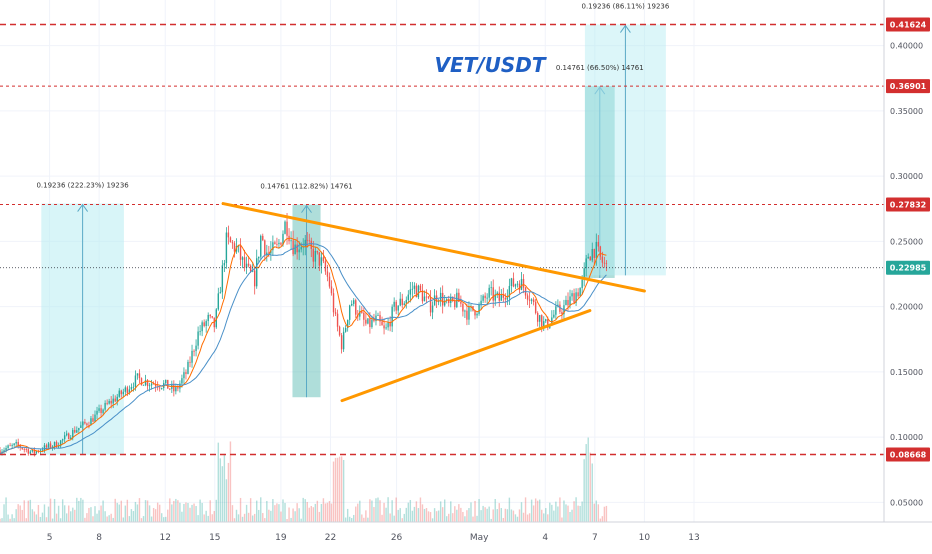 This screenshot has height=554, width=932. I want to click on time-tick-label: 10, so click(645, 538).